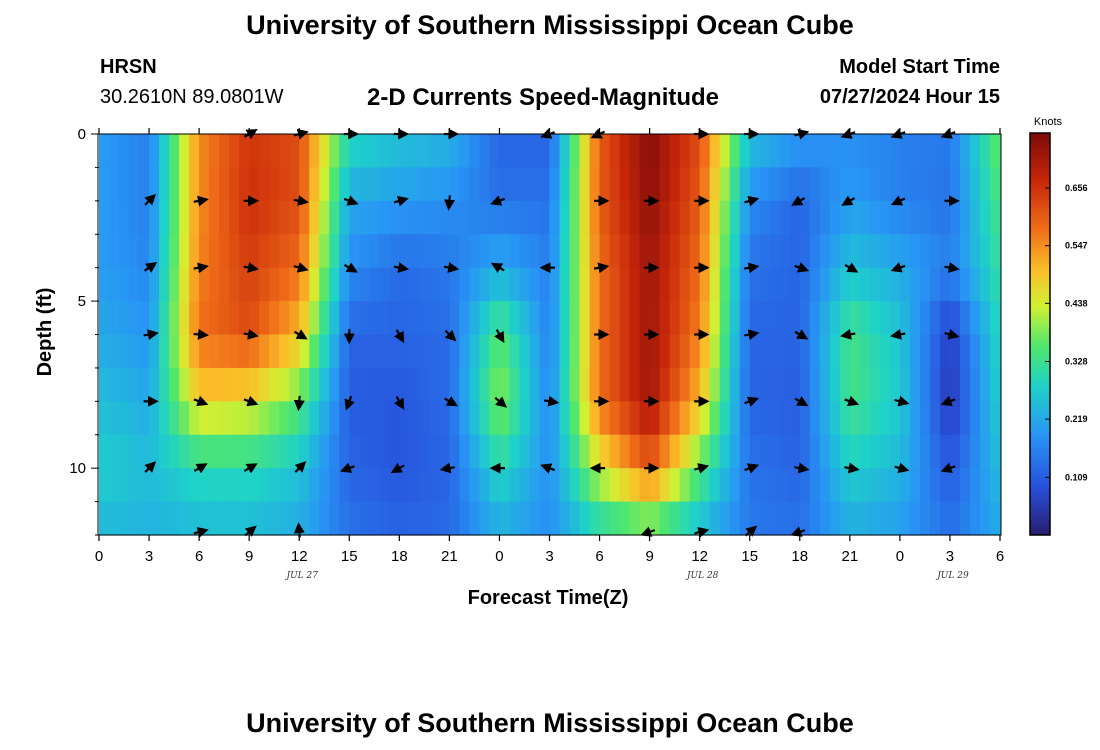  I want to click on y-tick-label: 5, so click(82, 301).